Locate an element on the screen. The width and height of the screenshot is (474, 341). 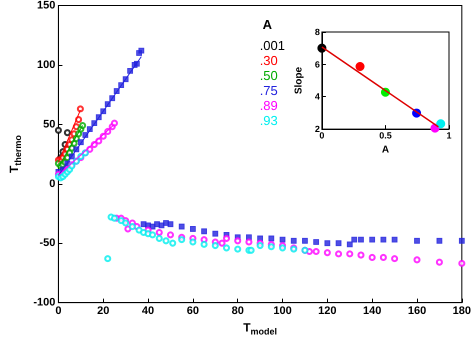
y-tick-label: 2 is located at coordinates (317, 129).